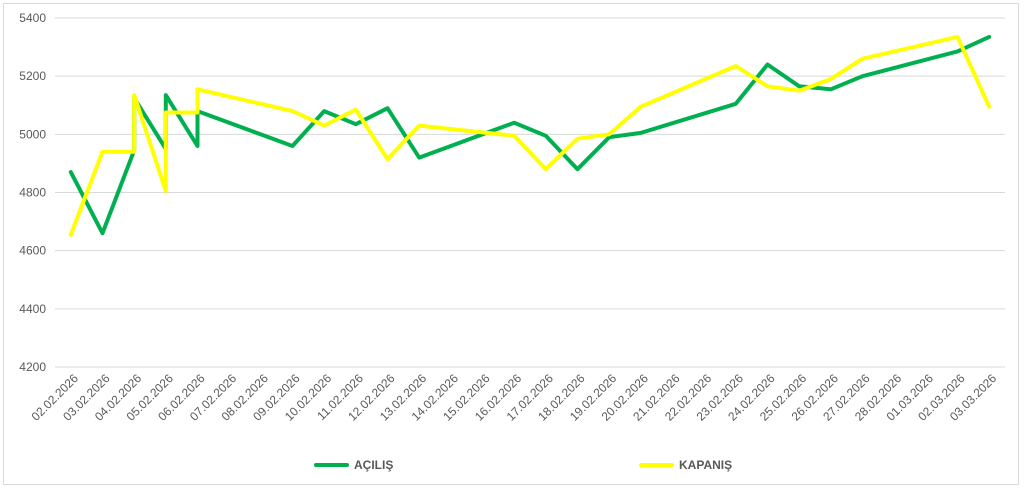 This screenshot has height=490, width=1024. Describe the element at coordinates (32, 18) in the screenshot. I see `y-tick-label: 5400` at that location.